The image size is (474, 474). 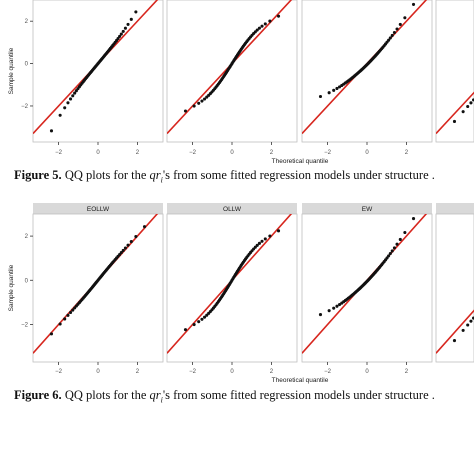 I want to click on figure6-caption-sub: i, so click(x=161, y=400).